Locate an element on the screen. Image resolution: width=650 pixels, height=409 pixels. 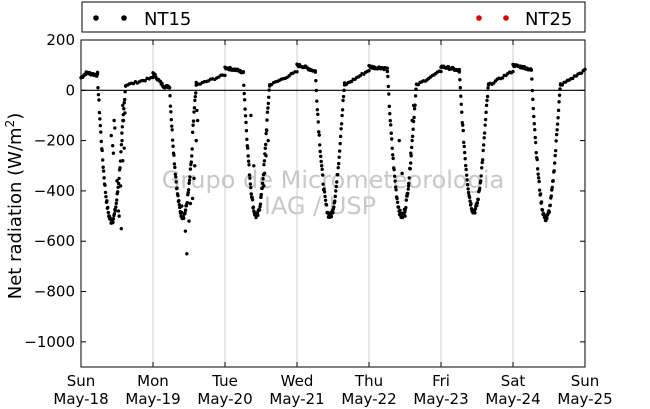
x-tick-date-label: May-24 is located at coordinates (512, 399).